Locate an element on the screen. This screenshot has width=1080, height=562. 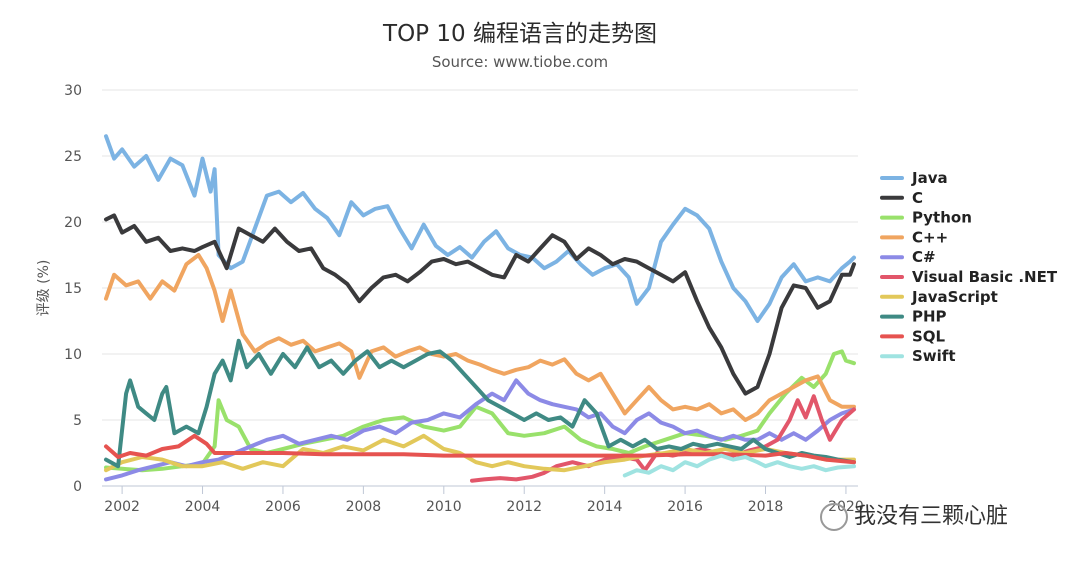
y-tick-label: 25 is located at coordinates (73, 157).